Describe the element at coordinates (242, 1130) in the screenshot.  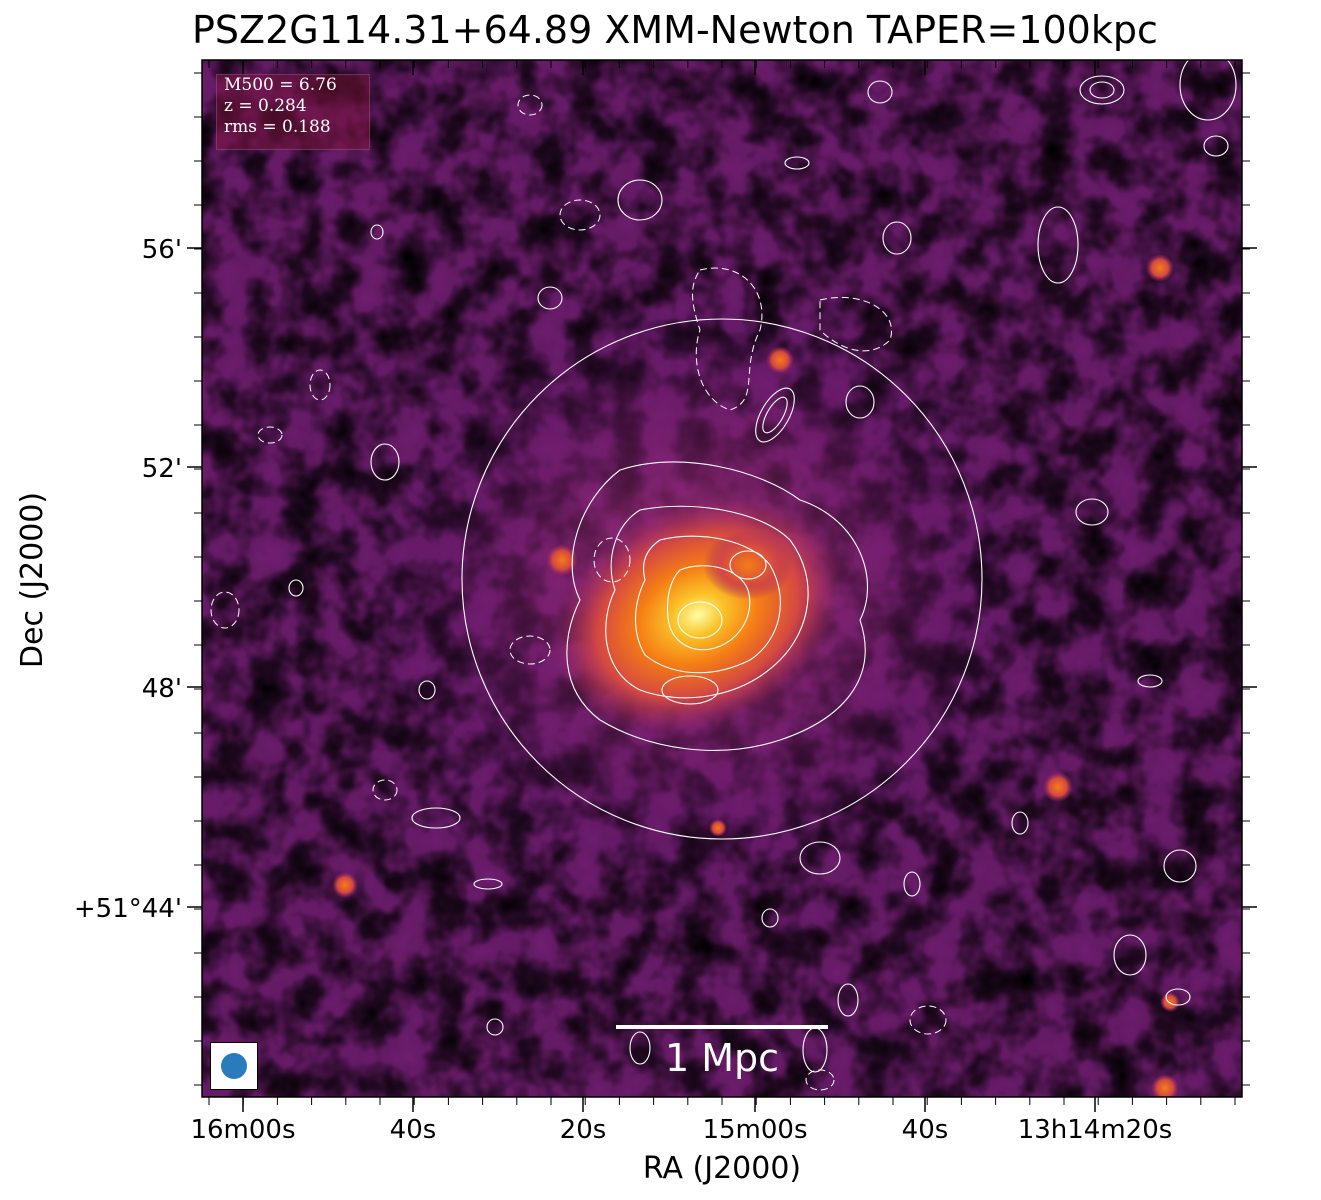
I see `x-tick-label: 16m00s` at that location.